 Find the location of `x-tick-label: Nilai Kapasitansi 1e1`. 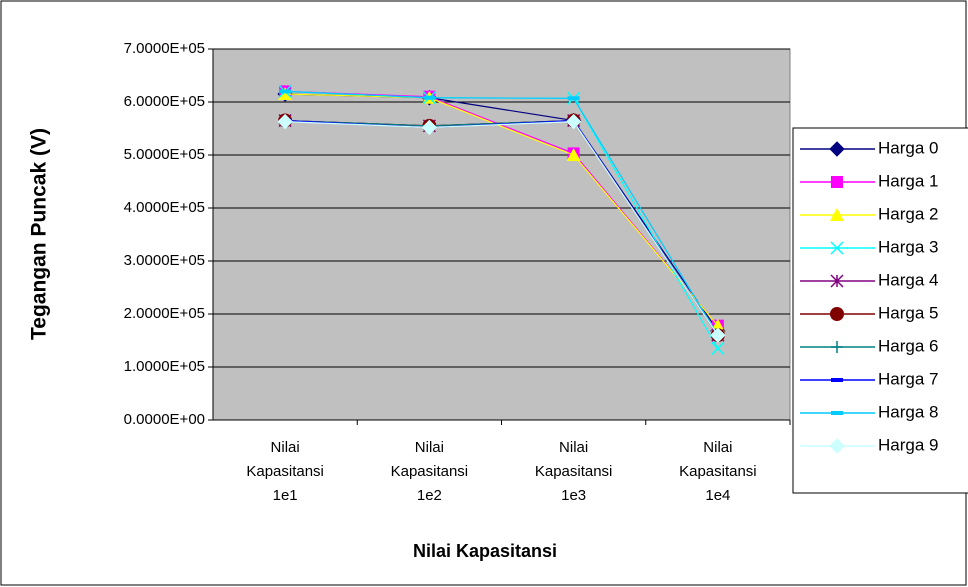

x-tick-label: Nilai Kapasitansi 1e1 is located at coordinates (285, 471).